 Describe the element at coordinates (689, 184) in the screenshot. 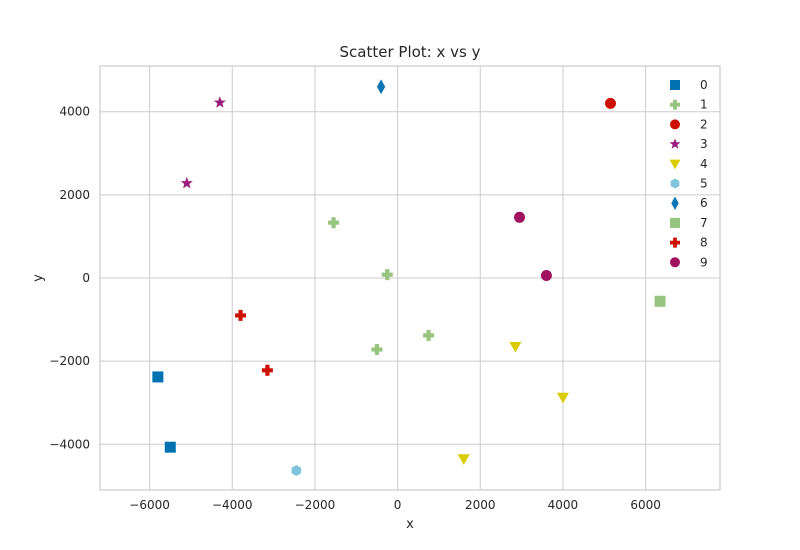

I see `legend-item: 5` at that location.